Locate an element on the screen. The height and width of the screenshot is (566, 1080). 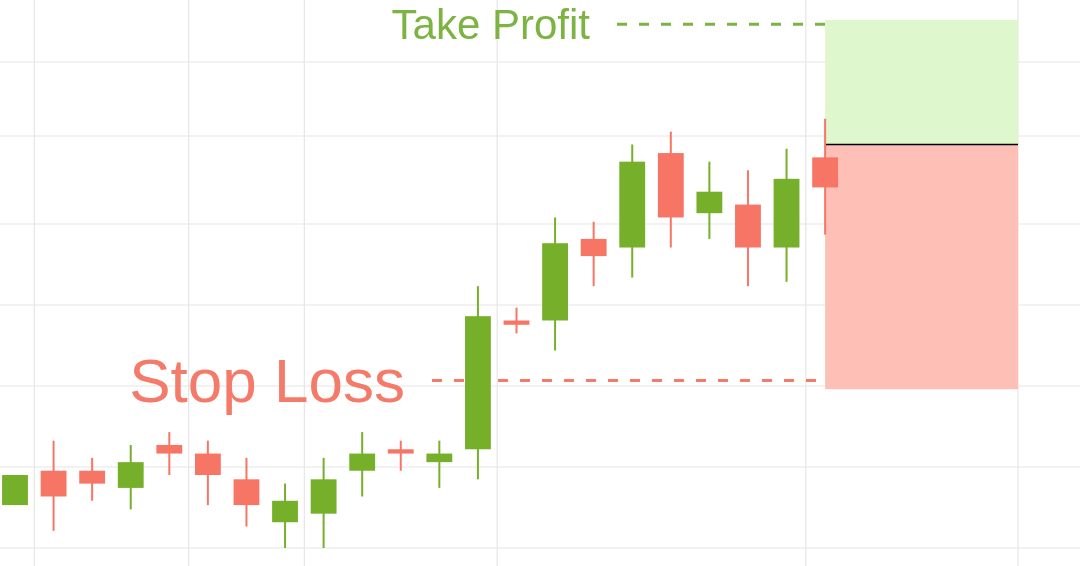
ref-line-label: Take Profit is located at coordinates (491, 24).